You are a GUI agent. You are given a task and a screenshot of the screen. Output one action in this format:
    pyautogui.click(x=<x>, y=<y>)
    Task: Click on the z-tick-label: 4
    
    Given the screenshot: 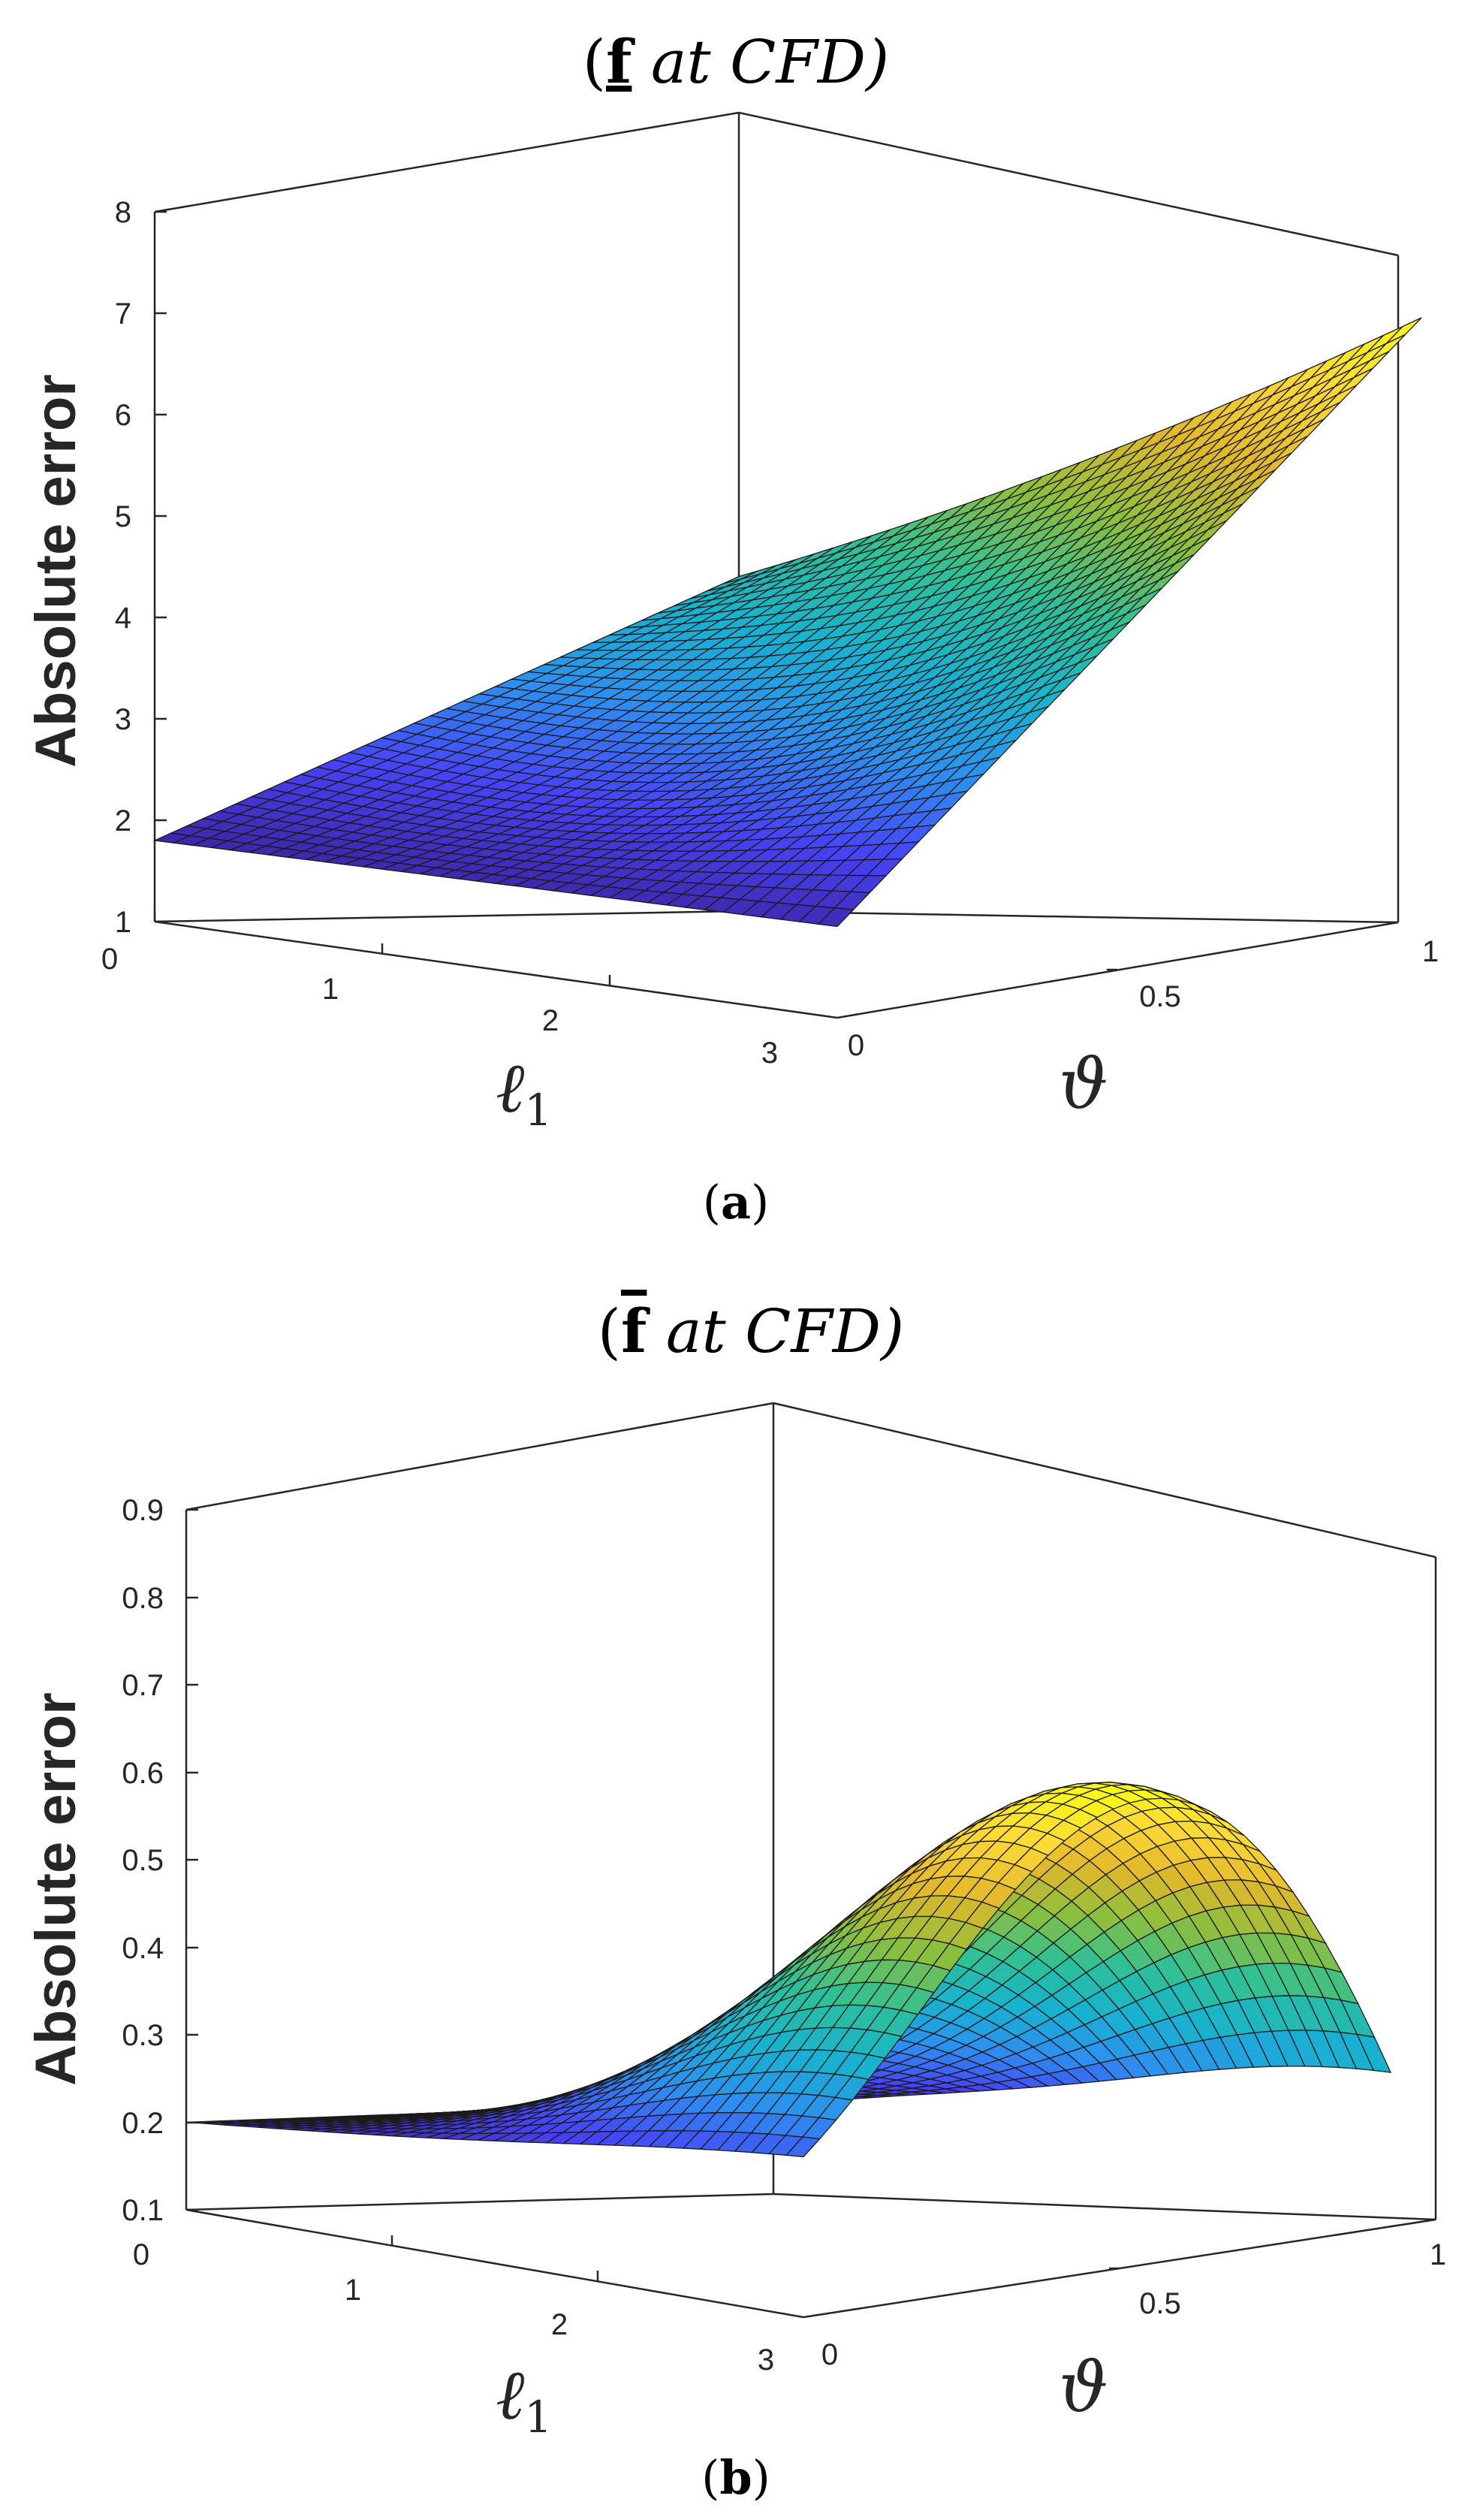 What is the action you would take?
    pyautogui.click(x=123, y=618)
    